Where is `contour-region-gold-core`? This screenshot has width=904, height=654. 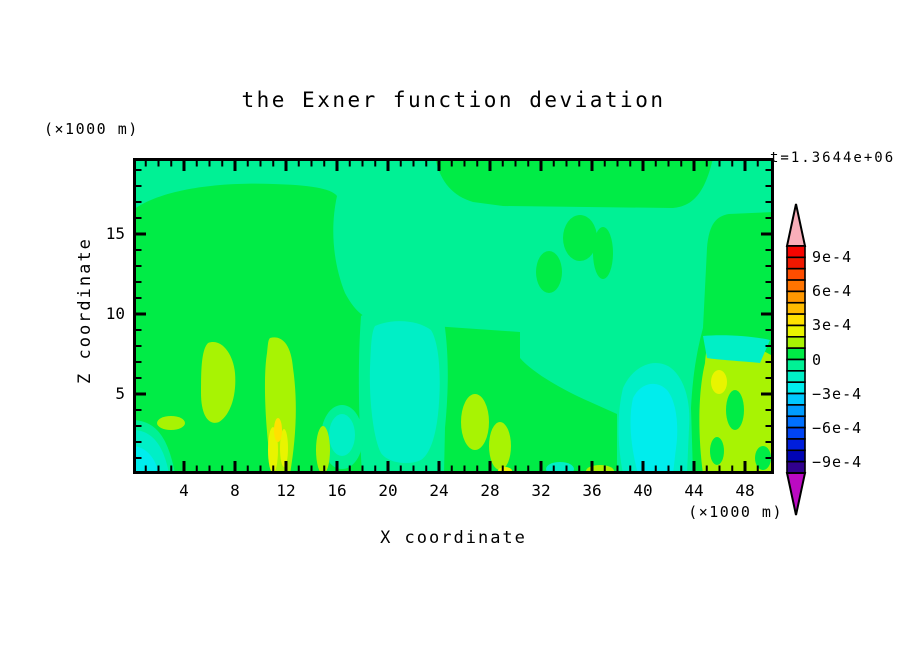 contour-region-gold-core is located at coordinates (278, 430).